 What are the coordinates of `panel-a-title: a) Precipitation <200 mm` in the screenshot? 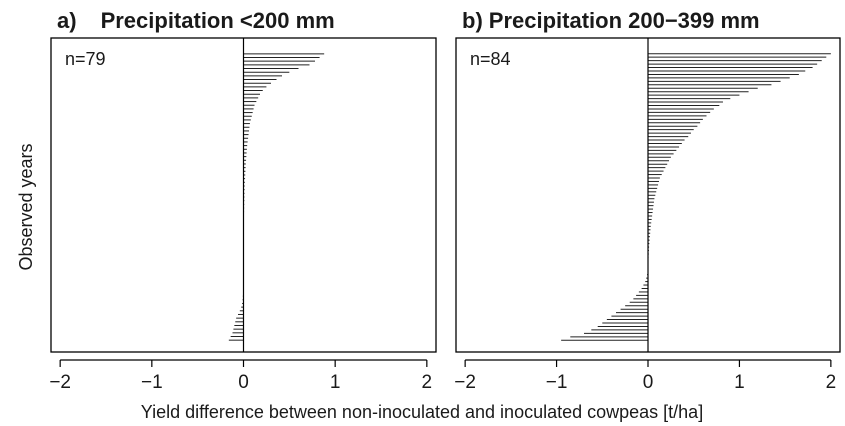 It's located at (196, 20).